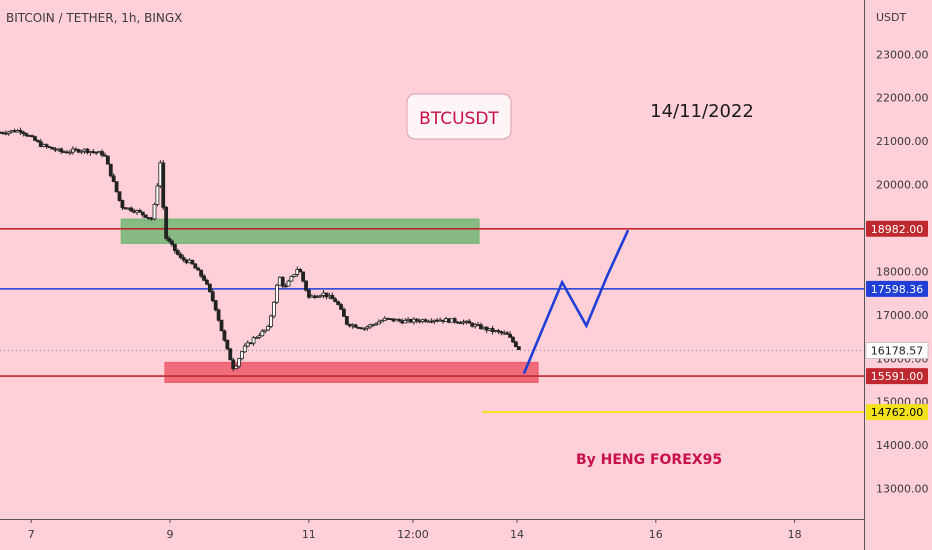 This screenshot has height=550, width=932. I want to click on x-tick-label: 7, so click(31, 534).